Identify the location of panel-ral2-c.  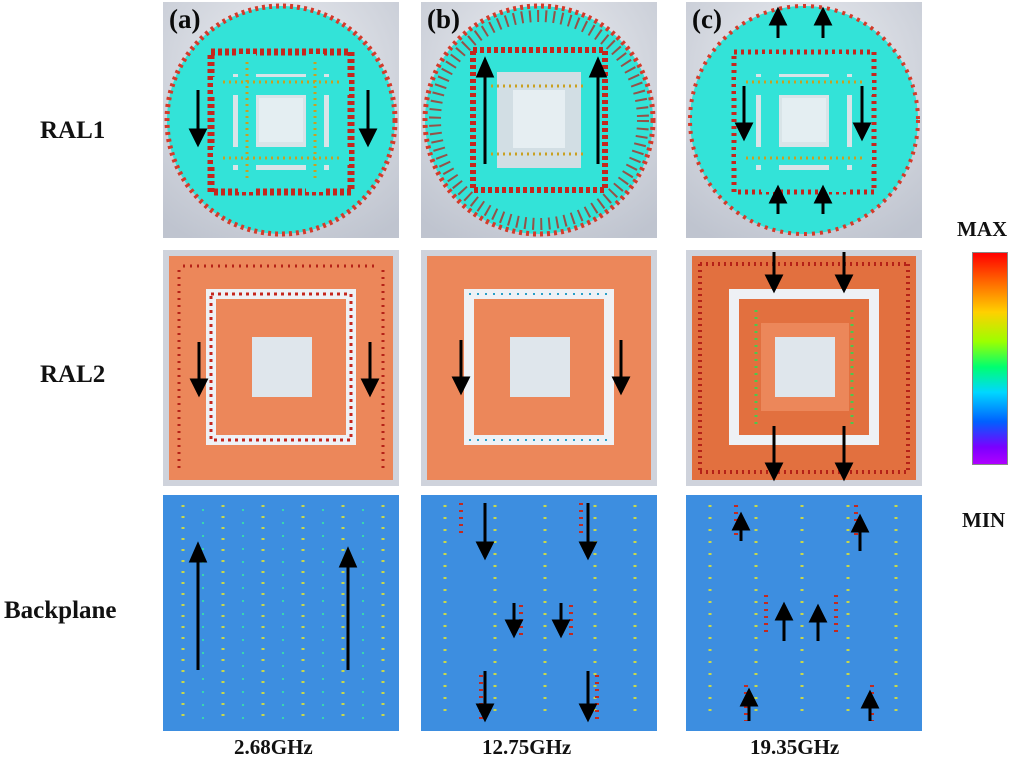
(804, 368).